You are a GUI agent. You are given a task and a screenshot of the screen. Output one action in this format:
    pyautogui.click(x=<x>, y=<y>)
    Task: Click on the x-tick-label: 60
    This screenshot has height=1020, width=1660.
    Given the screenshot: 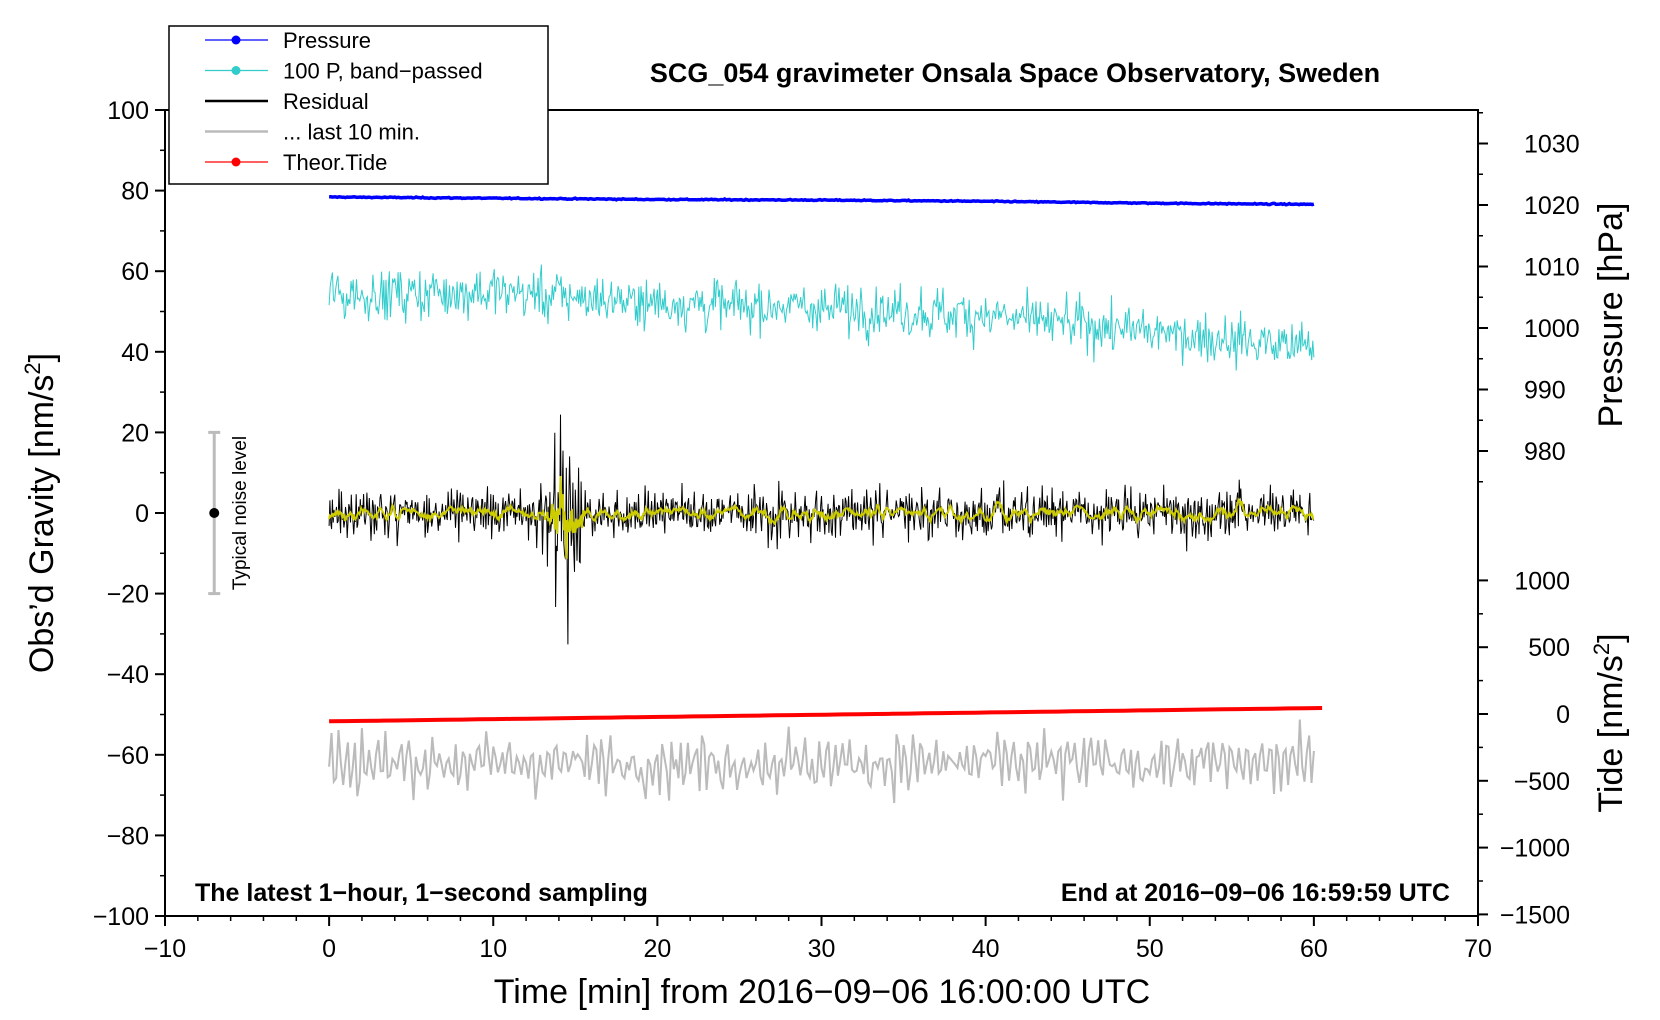 What is the action you would take?
    pyautogui.click(x=1314, y=949)
    